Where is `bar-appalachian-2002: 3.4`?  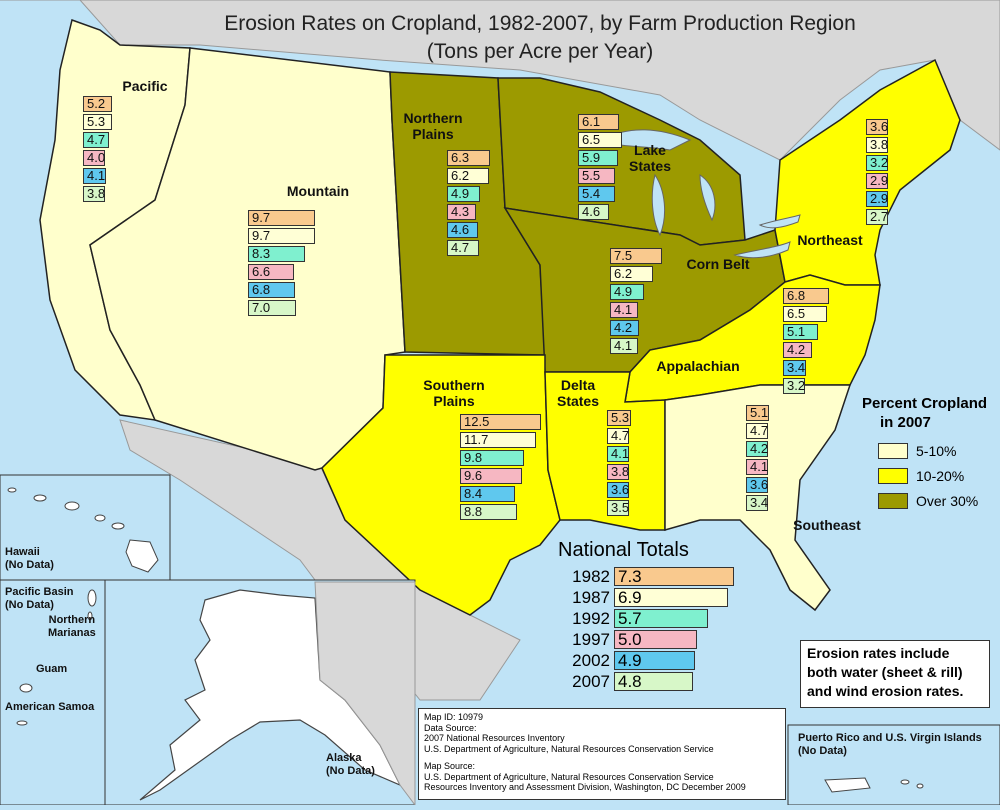
bar-appalachian-2002: 3.4 is located at coordinates (794, 368).